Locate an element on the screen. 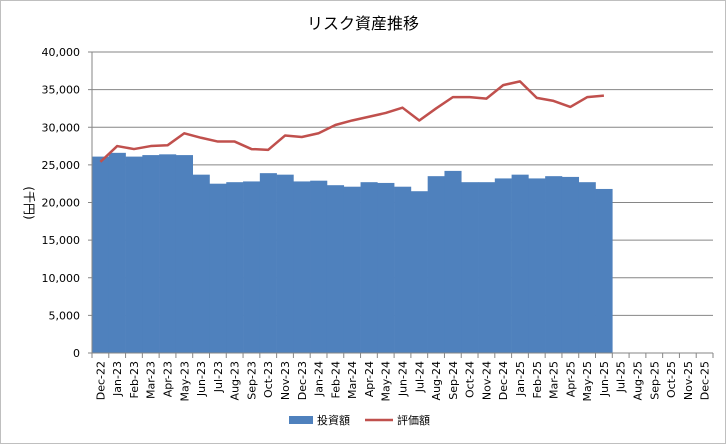 The width and height of the screenshot is (726, 444). x-tick-label: Feb-25 is located at coordinates (537, 379).